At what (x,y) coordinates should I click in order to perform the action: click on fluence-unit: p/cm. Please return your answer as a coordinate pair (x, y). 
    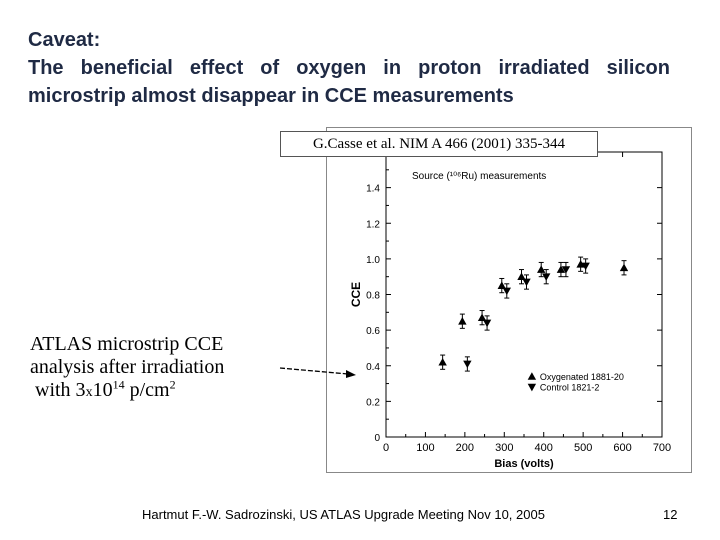
    Looking at the image, I should click on (147, 390).